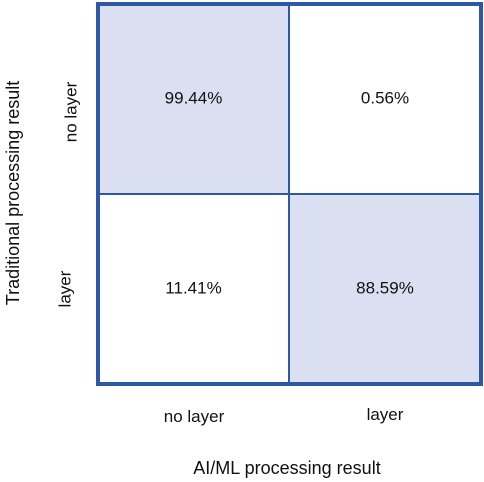 Image resolution: width=484 pixels, height=482 pixels. Describe the element at coordinates (13, 193) in the screenshot. I see `y-axis-title: Traditional processing result` at that location.